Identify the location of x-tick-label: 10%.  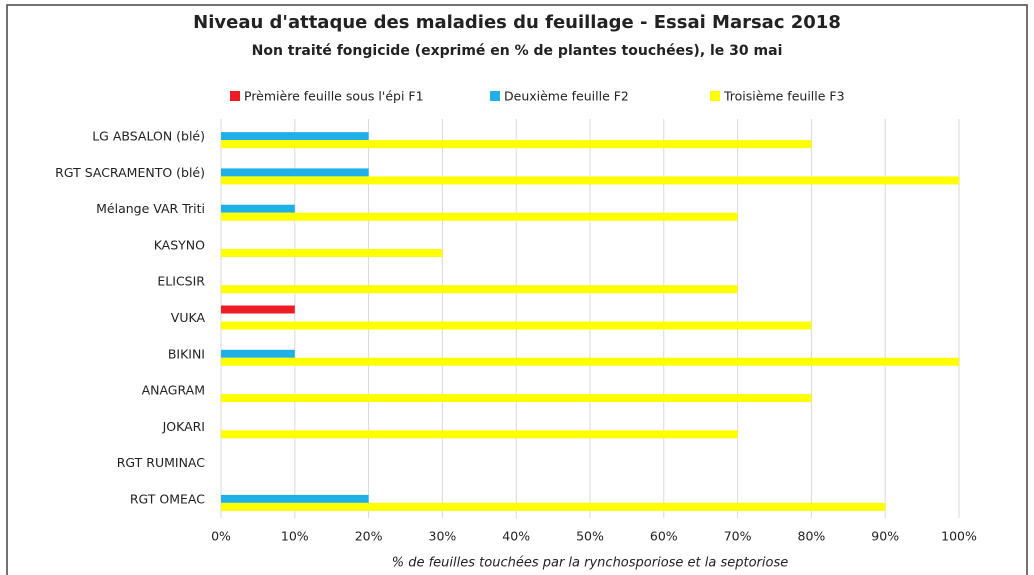
(295, 536).